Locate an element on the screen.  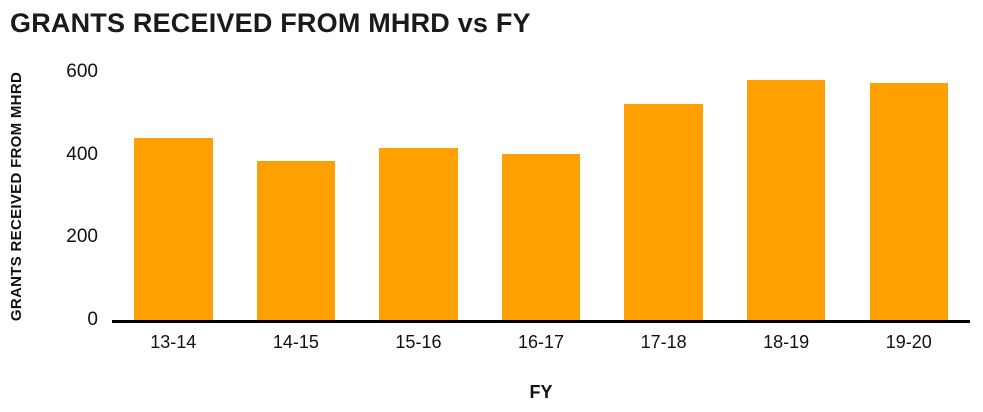
bar-group: 17-18 is located at coordinates (663, 212).